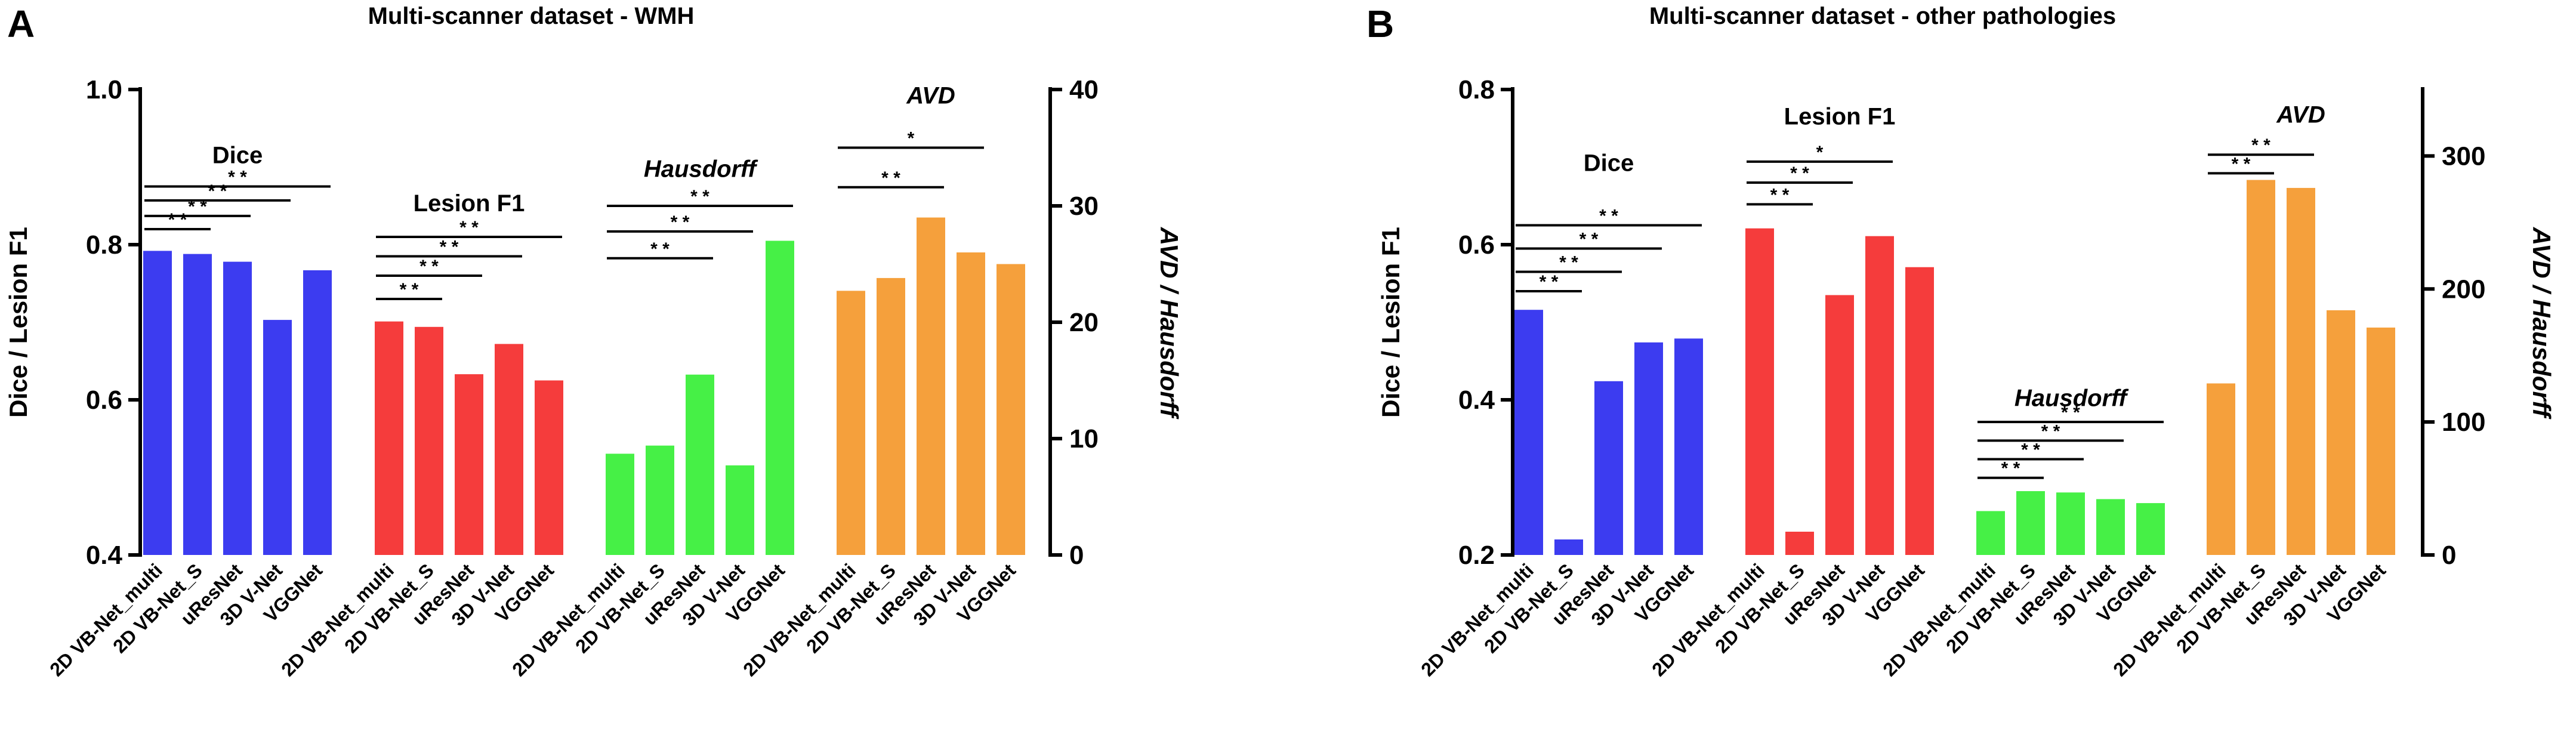 This screenshot has width=2576, height=731. I want to click on left-axis-tick-label: 0.2, so click(1477, 555).